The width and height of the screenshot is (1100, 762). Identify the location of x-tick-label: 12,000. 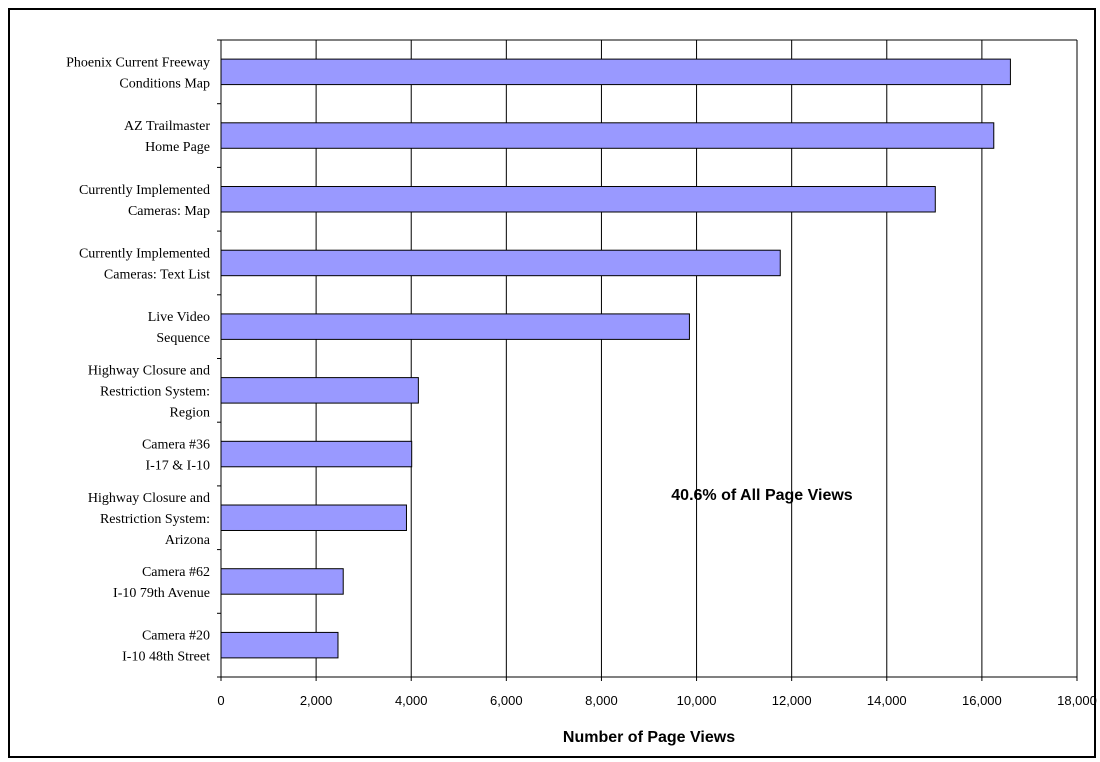
(792, 700).